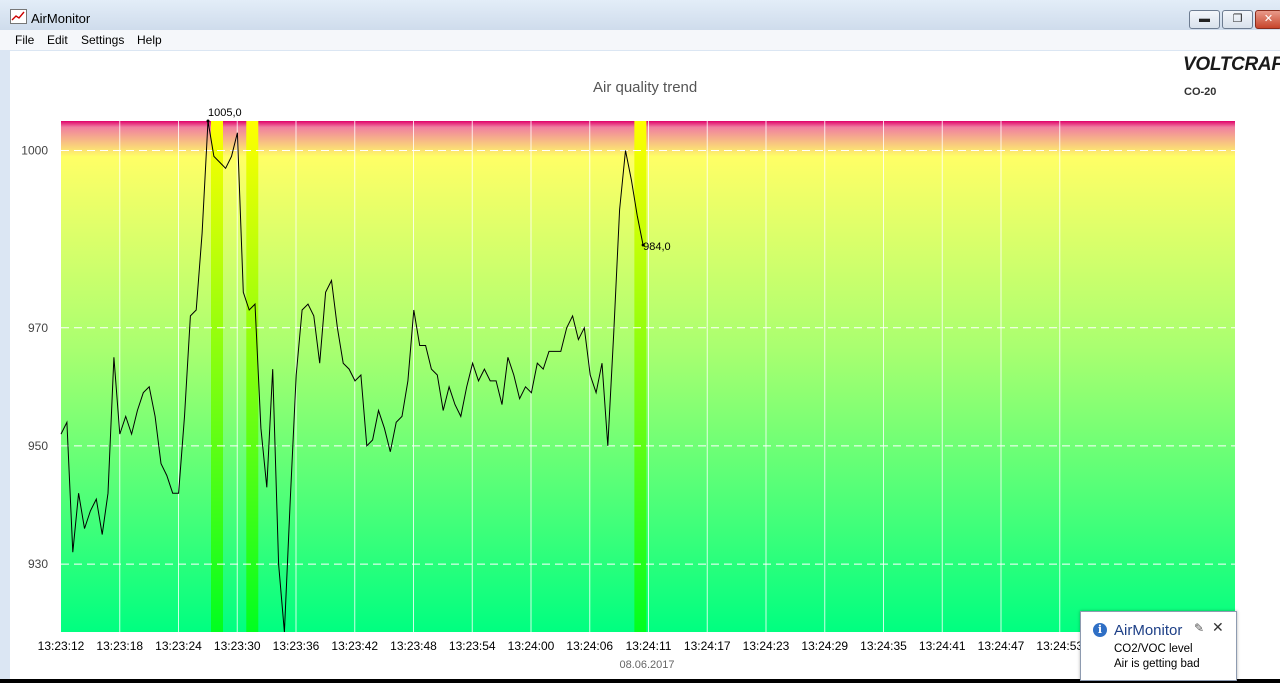 This screenshot has width=1280, height=683. I want to click on x-tick-label: 13:24:17, so click(707, 646).